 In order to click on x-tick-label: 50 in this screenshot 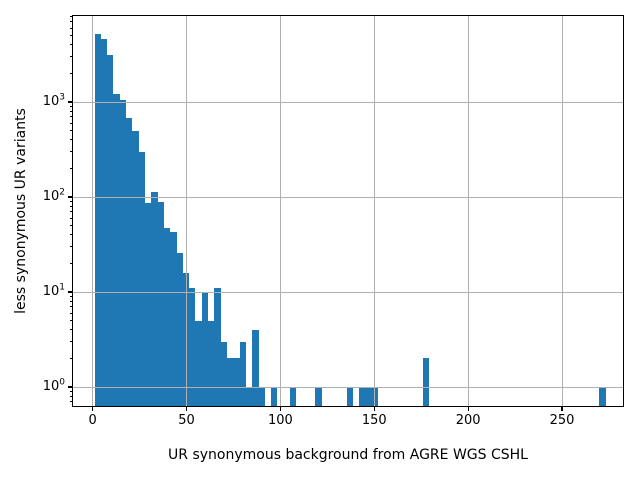, I will do `click(186, 420)`.